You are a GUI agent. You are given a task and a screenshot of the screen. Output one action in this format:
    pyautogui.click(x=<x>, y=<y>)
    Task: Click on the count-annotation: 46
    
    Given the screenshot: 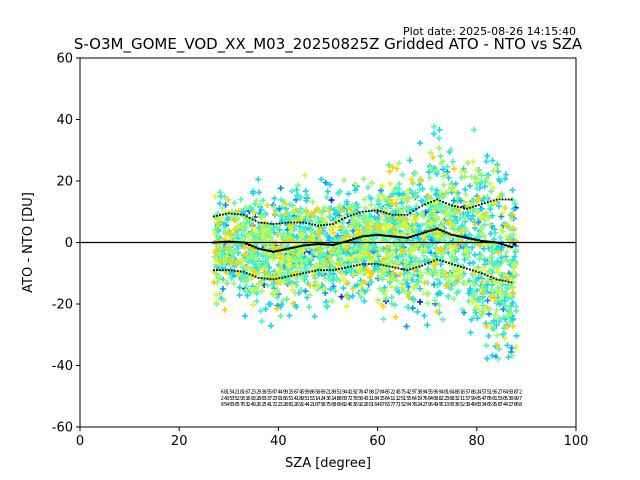 What is the action you would take?
    pyautogui.click(x=385, y=393)
    